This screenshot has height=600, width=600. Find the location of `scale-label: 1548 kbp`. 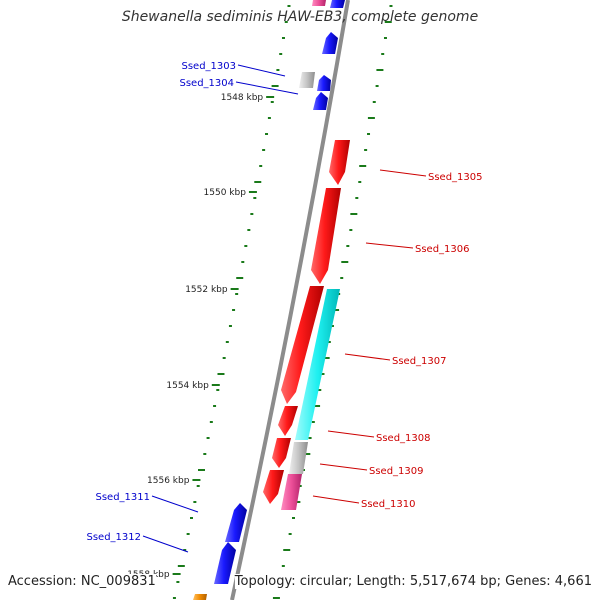

scale-label: 1548 kbp is located at coordinates (242, 98).